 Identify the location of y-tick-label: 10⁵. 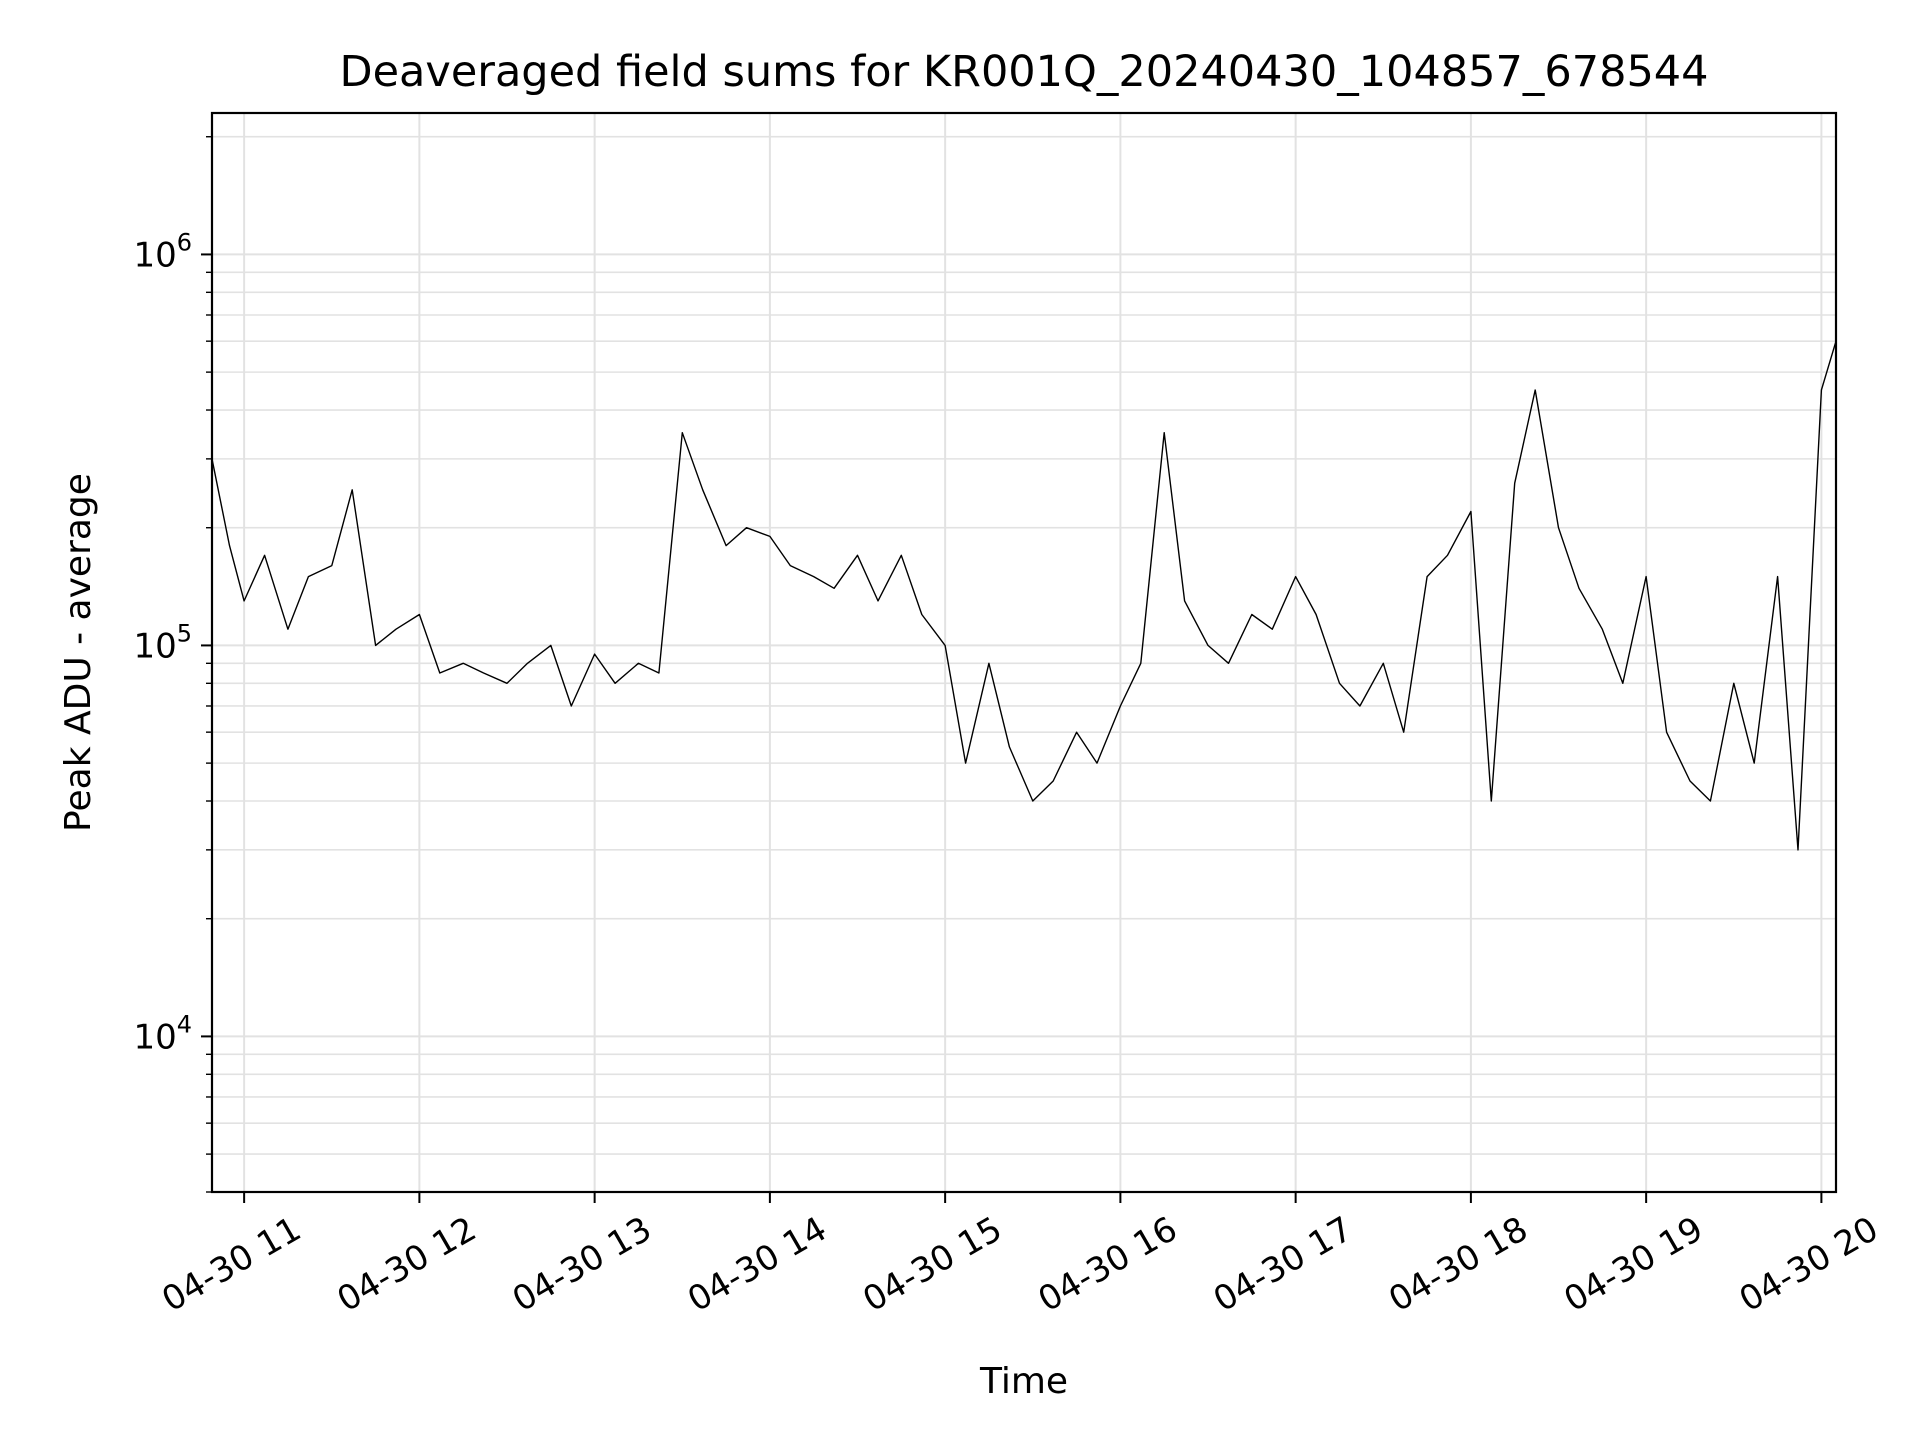
(162, 642).